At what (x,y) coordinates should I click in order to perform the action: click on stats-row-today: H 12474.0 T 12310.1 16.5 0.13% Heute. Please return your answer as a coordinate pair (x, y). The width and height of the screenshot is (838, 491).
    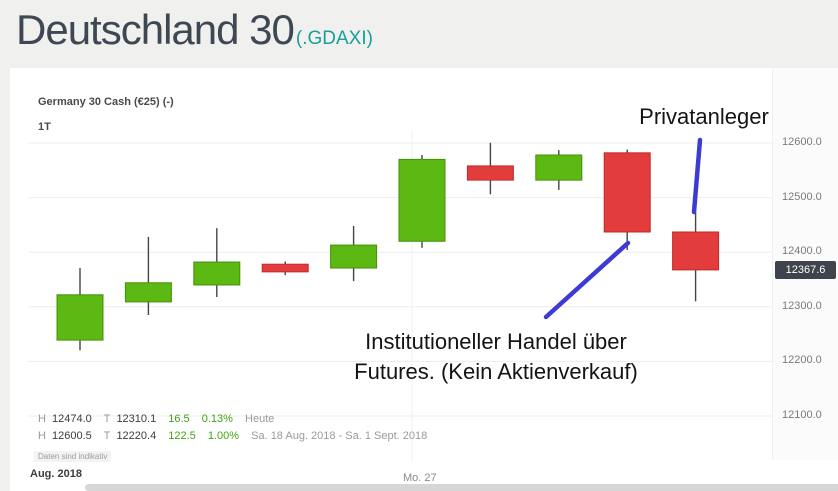
    Looking at the image, I should click on (232, 421).